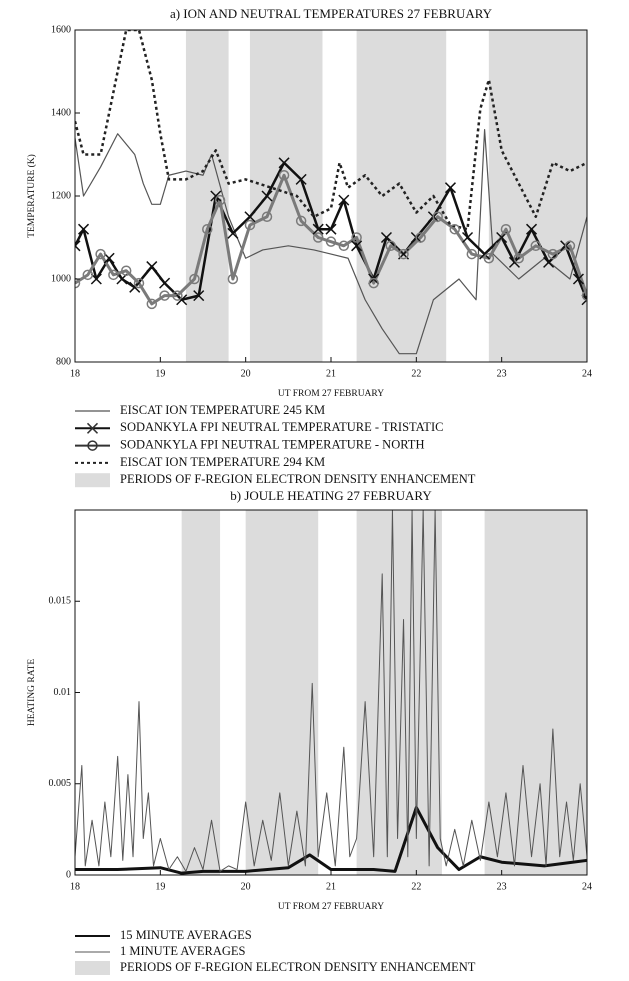  I want to click on y-tick-label: 0.015, so click(60, 601).